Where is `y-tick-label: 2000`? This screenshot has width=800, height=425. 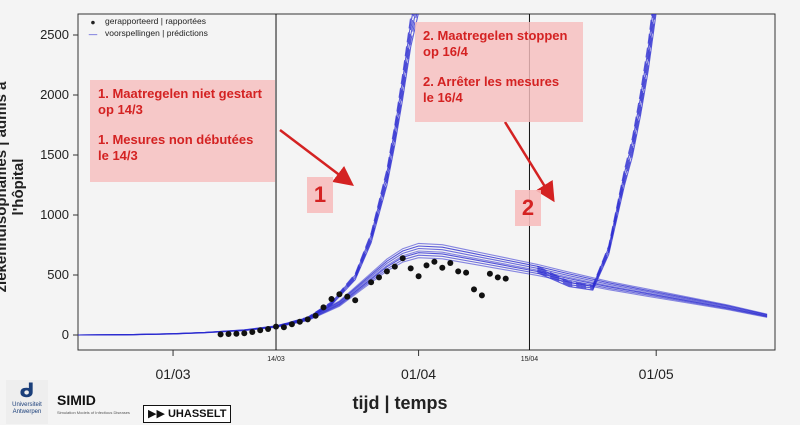 y-tick-label: 2000 is located at coordinates (54, 94).